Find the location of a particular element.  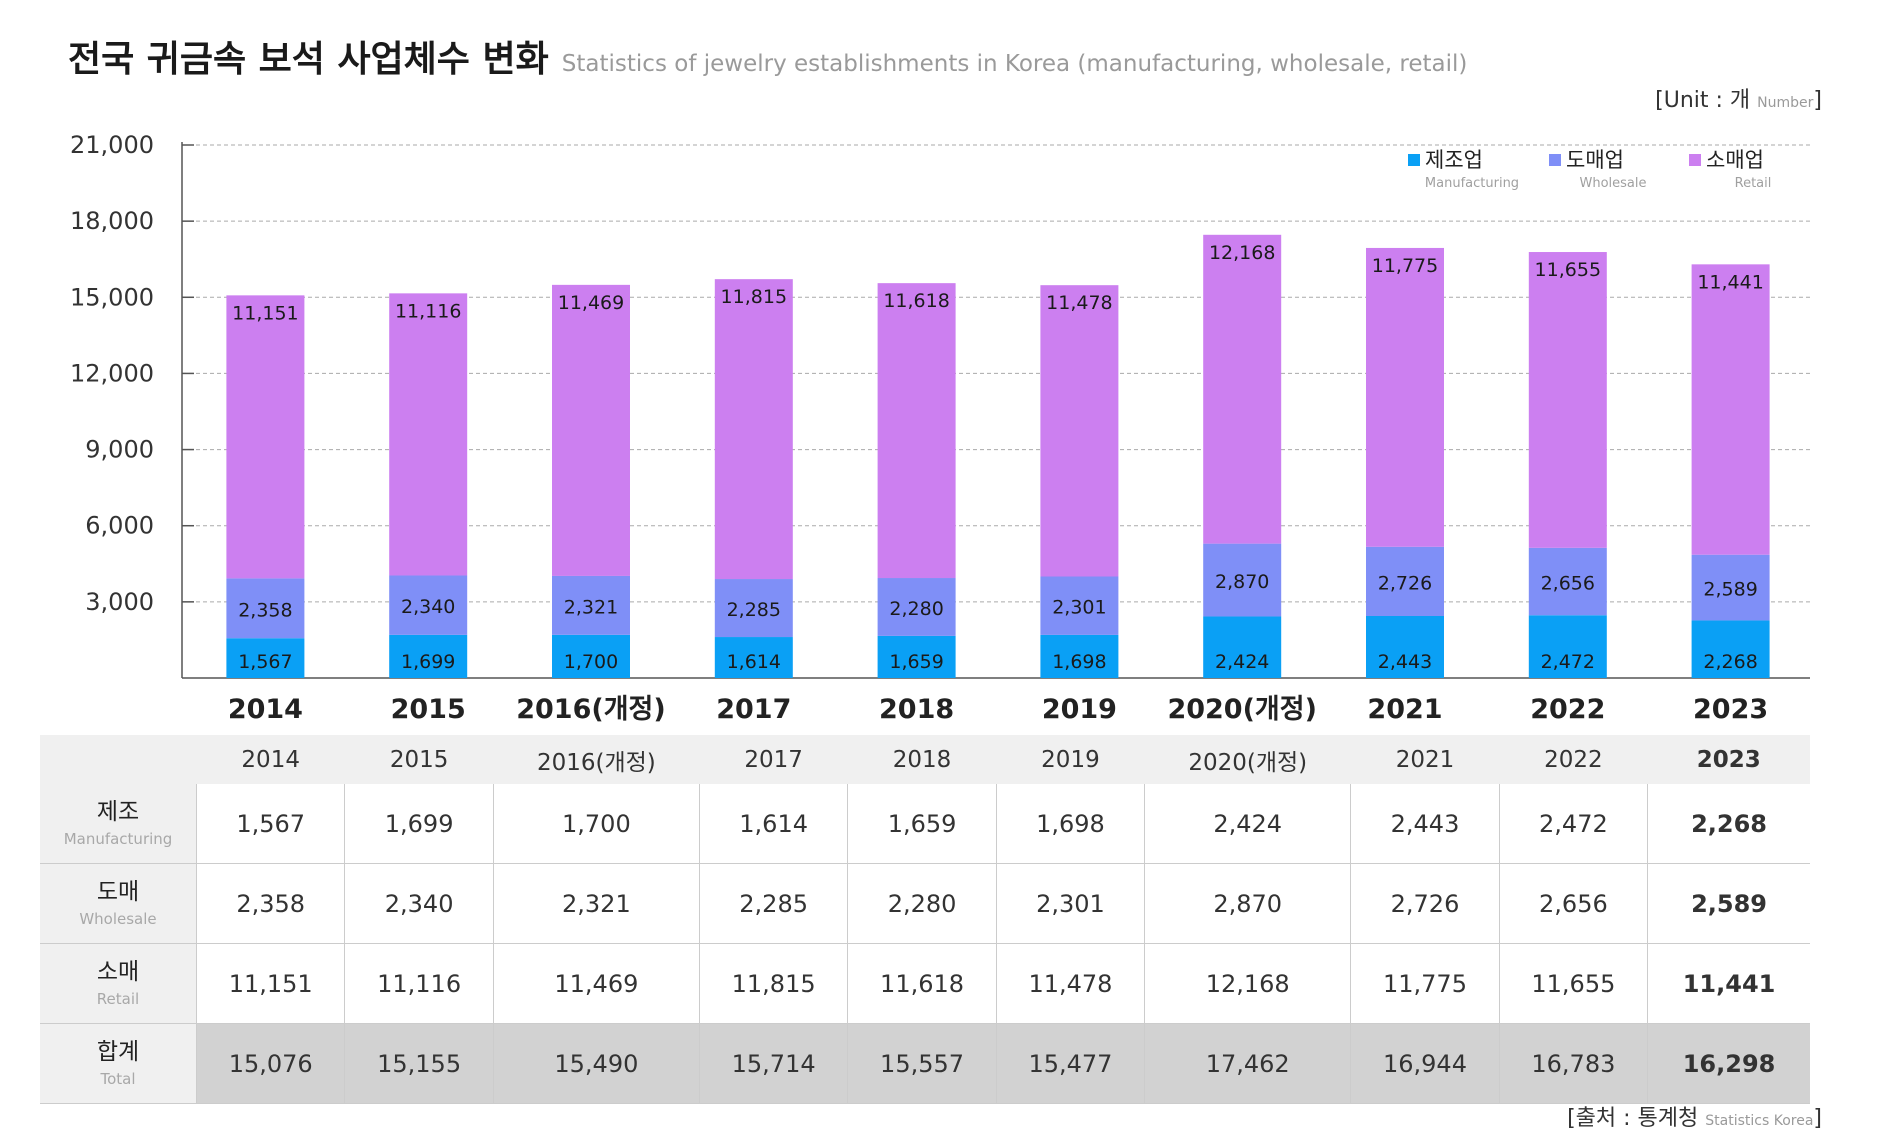

table-cell: 2,301 is located at coordinates (1070, 903).